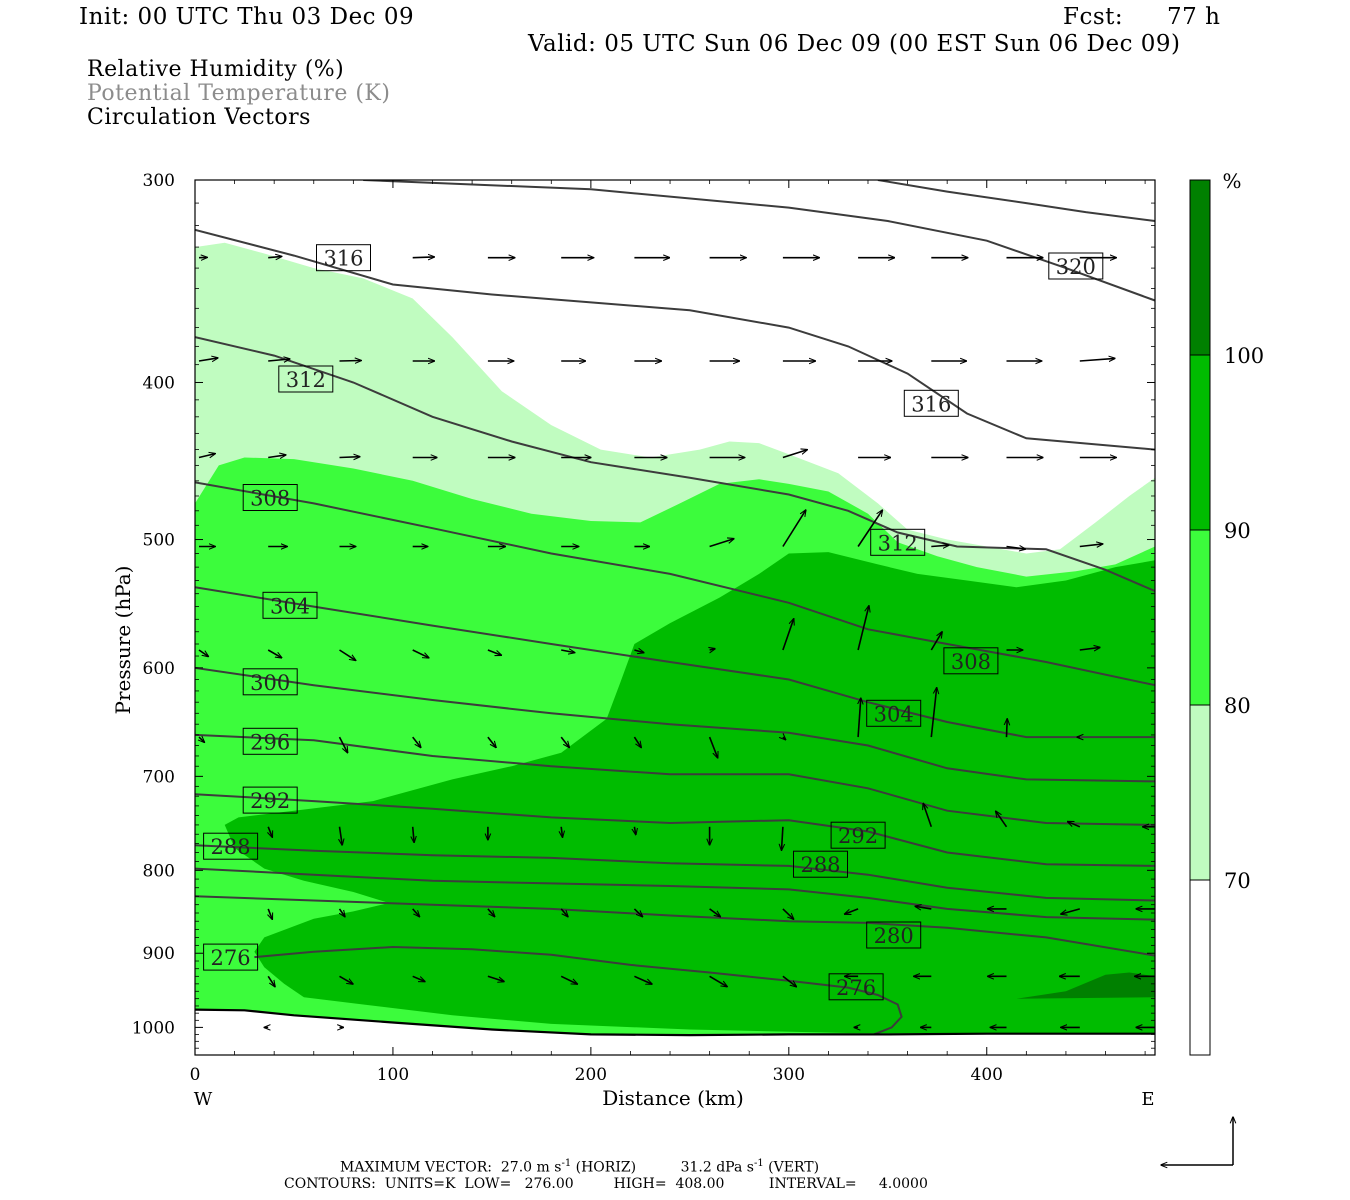  Describe the element at coordinates (675, 1022) in the screenshot. I see `terrain-line` at that location.